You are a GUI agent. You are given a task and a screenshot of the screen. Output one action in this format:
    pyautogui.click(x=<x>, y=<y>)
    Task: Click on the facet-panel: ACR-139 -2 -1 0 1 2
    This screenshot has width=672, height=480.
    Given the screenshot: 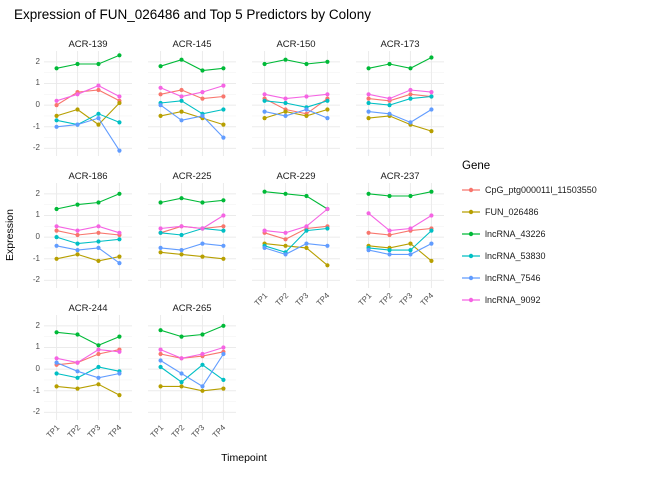 What is the action you would take?
    pyautogui.click(x=82, y=97)
    